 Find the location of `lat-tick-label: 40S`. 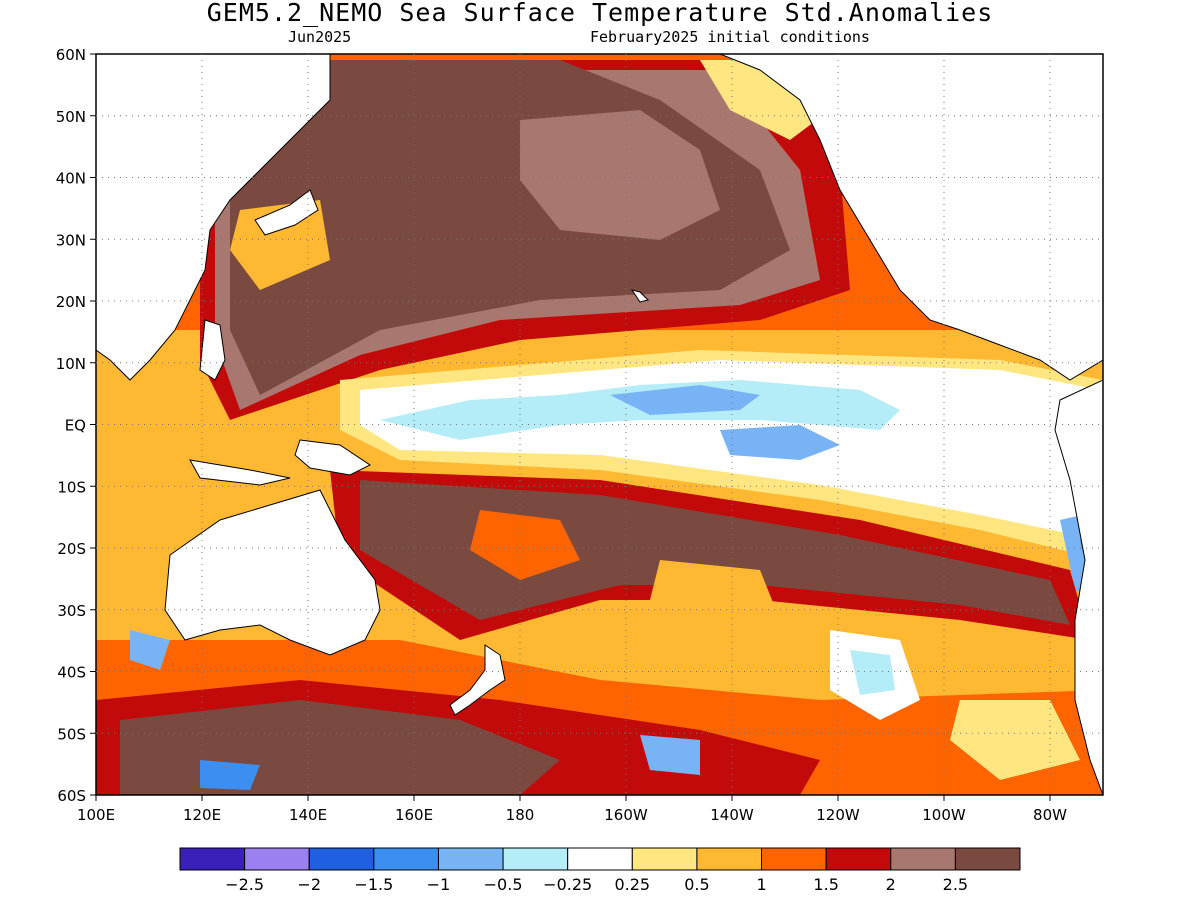

lat-tick-label: 40S is located at coordinates (71, 673).